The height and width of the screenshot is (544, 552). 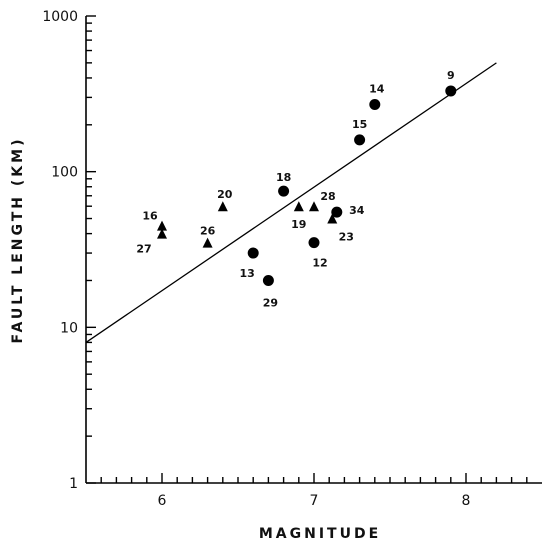 I want to click on point-label: 16, so click(x=150, y=216).